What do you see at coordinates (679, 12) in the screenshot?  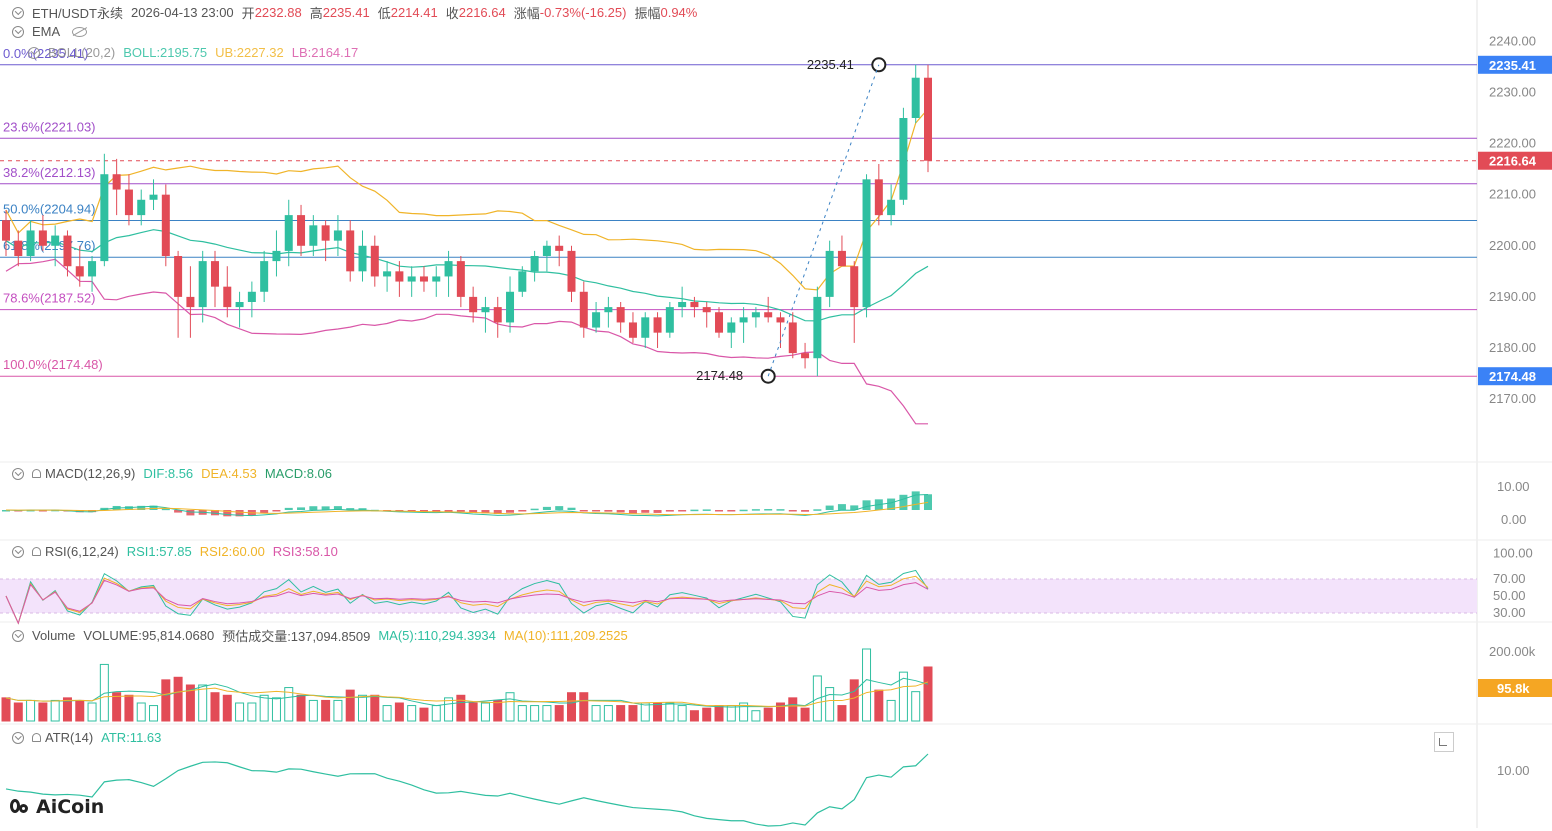 I see `amplitude-value: 0.94%` at bounding box center [679, 12].